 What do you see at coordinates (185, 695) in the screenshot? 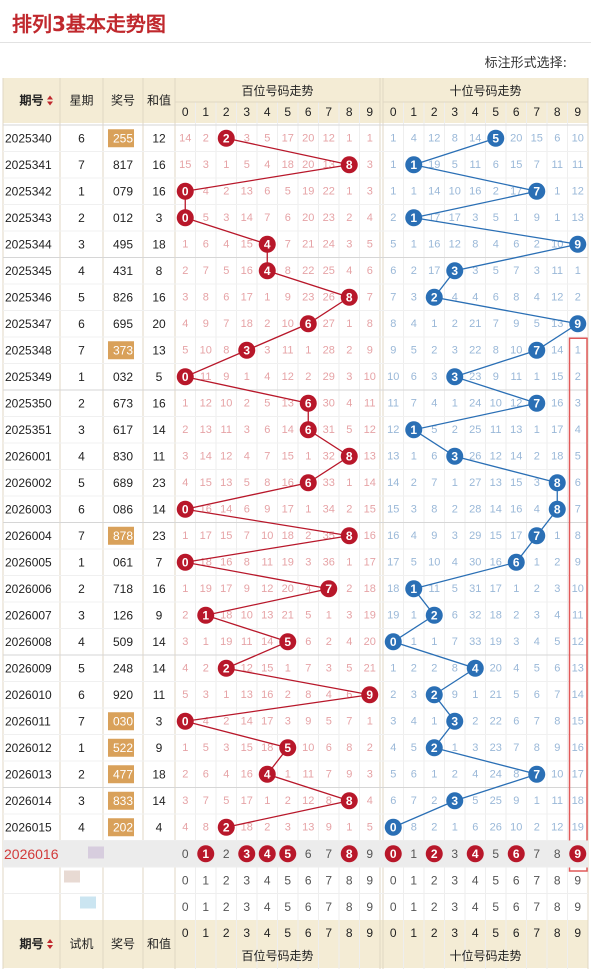
I see `miss-count-hundreds: 5` at bounding box center [185, 695].